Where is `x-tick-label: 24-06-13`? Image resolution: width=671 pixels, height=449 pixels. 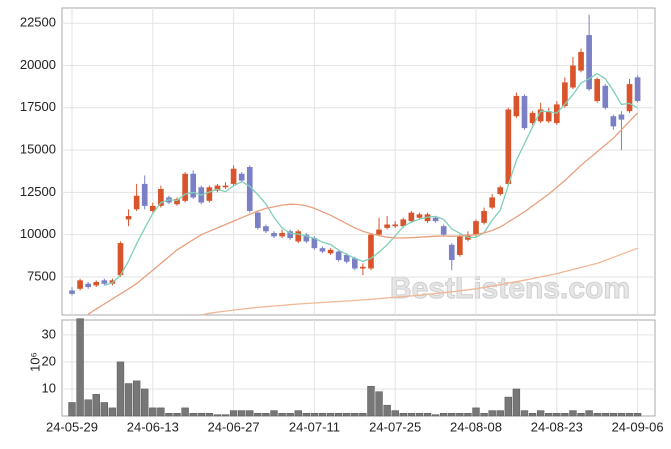 x-tick-label: 24-06-13 is located at coordinates (153, 426).